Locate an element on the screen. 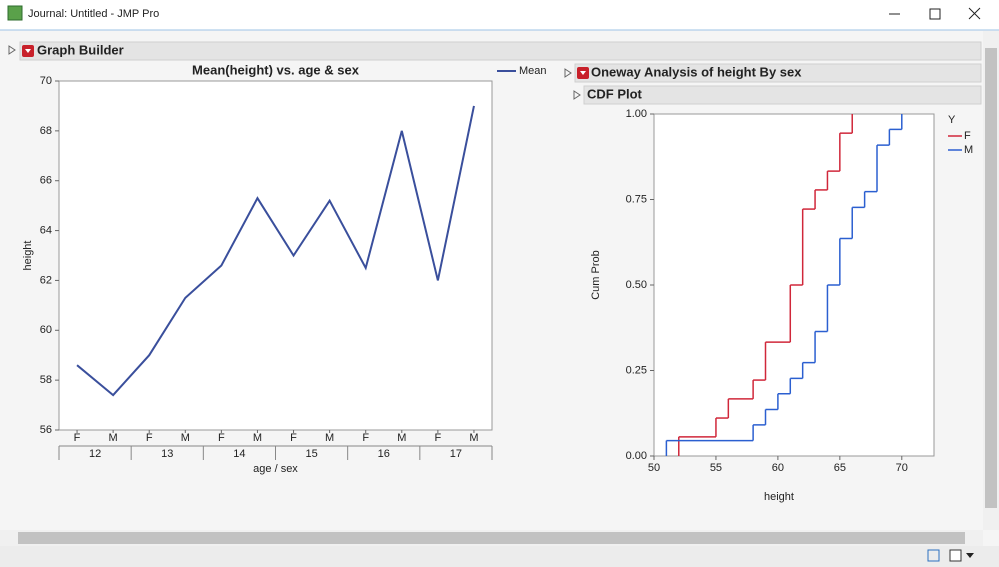  y-axis-label: height is located at coordinates (28, 256).